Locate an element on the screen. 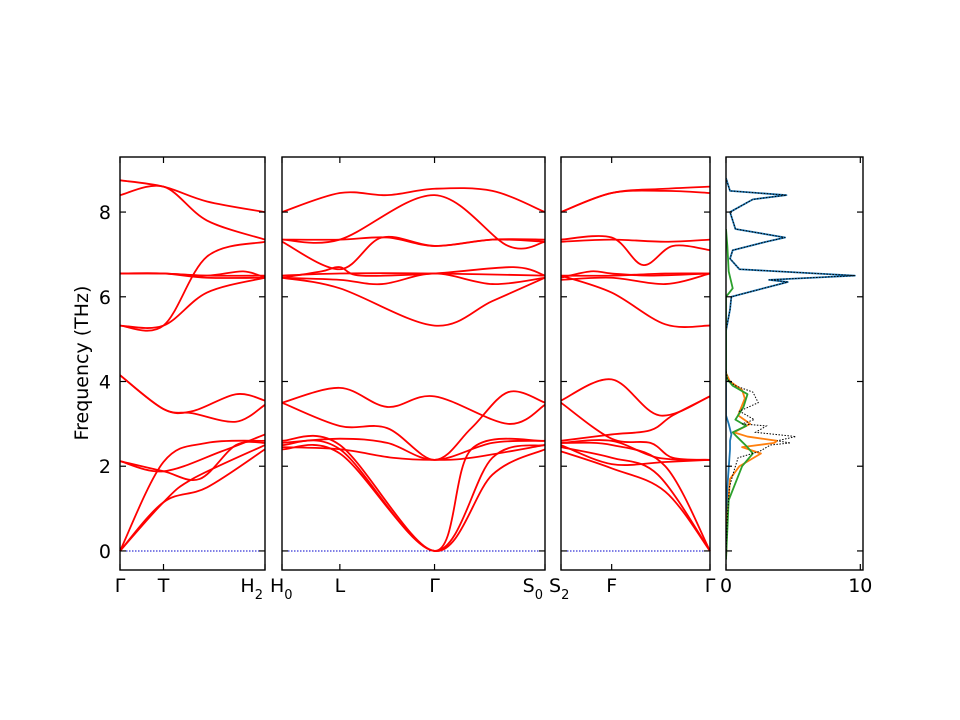  band-panel-3: S2 F Γ is located at coordinates (632, 379).